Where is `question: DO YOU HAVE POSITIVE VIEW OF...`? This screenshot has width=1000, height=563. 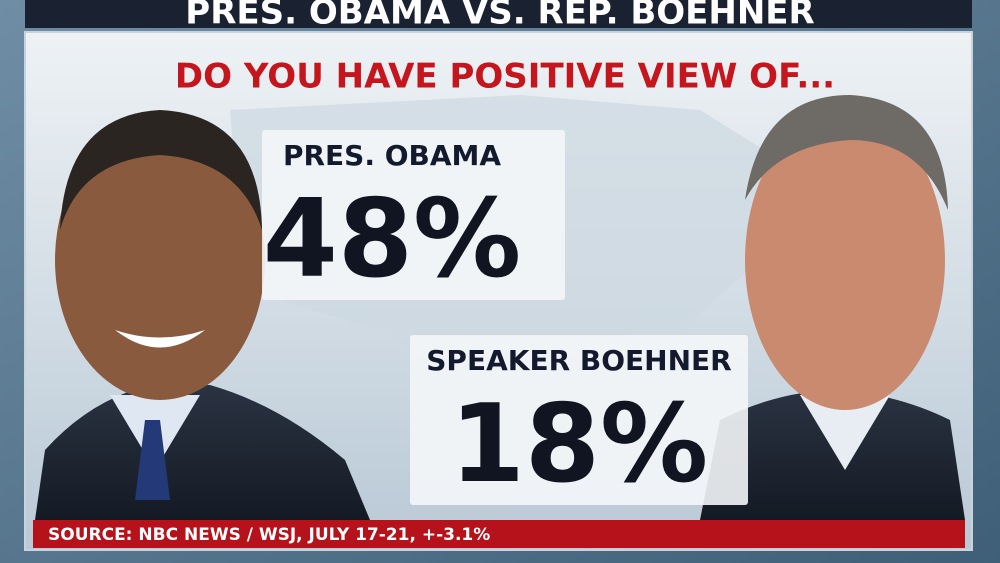 question: DO YOU HAVE POSITIVE VIEW OF... is located at coordinates (505, 77).